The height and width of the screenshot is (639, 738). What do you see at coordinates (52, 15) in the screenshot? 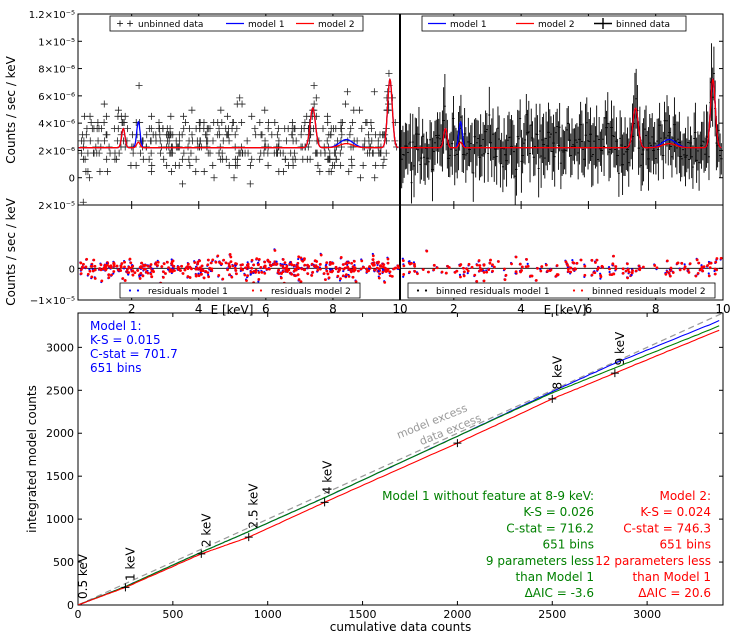
I see `y-tick-label: 1.2×10⁻⁵` at bounding box center [52, 15].